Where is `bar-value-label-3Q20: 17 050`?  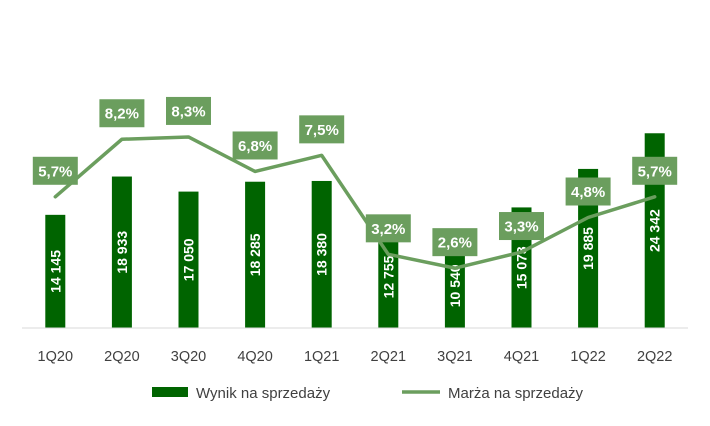 bar-value-label-3Q20: 17 050 is located at coordinates (189, 259).